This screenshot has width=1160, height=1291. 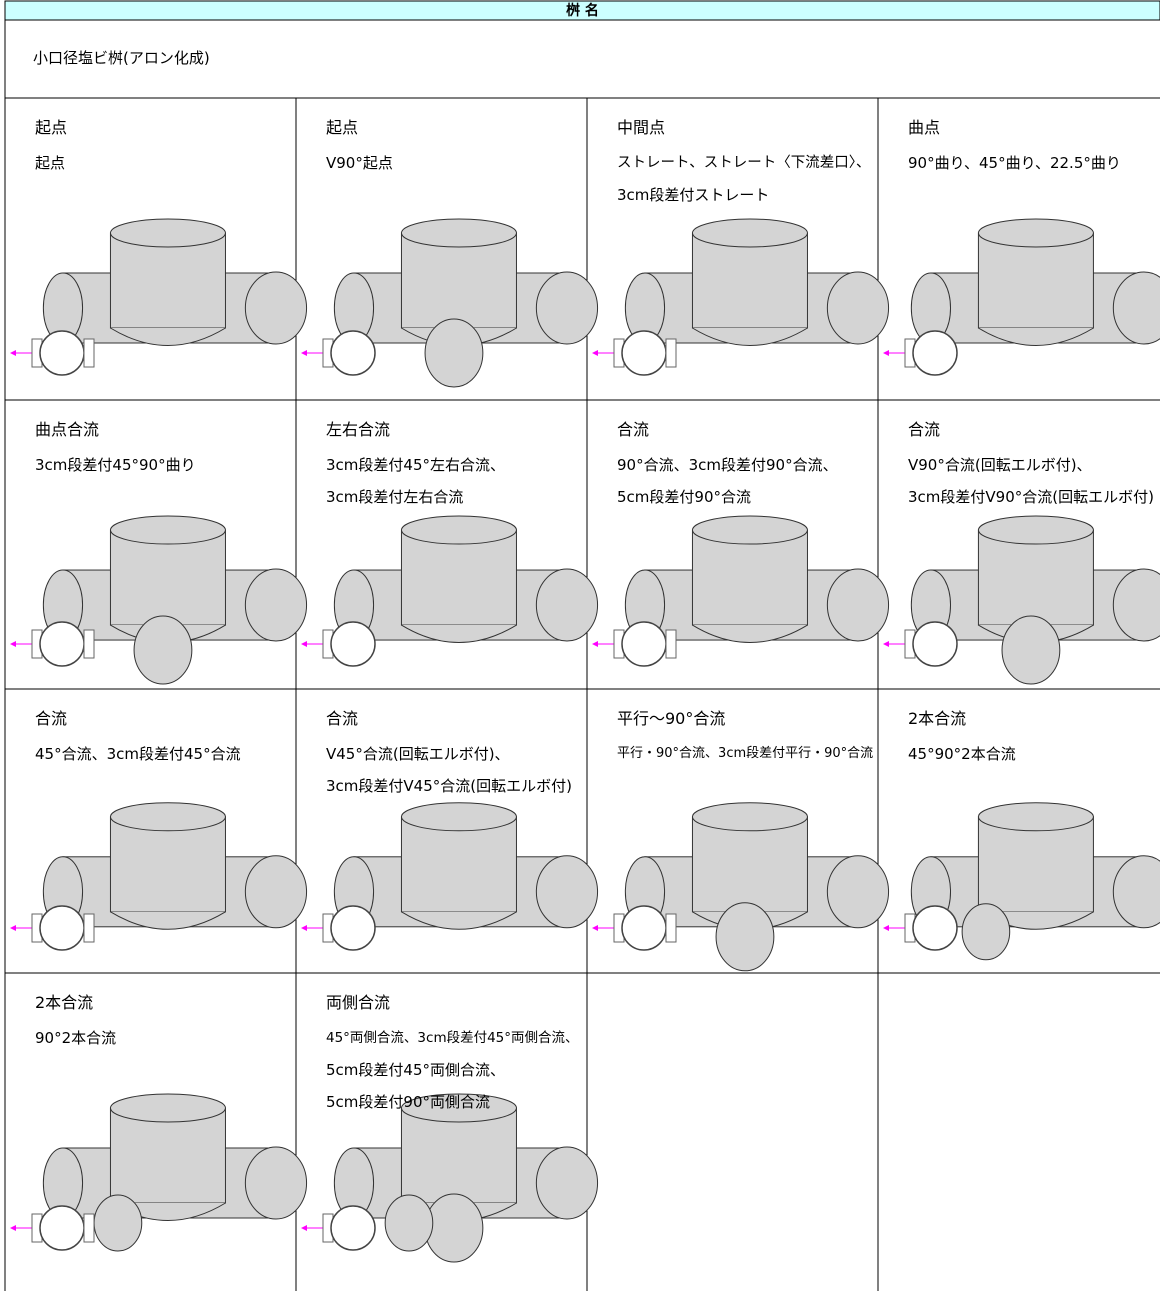 What do you see at coordinates (408, 1102) in the screenshot?
I see `cell-description: 5cm段差付90°両側合流` at bounding box center [408, 1102].